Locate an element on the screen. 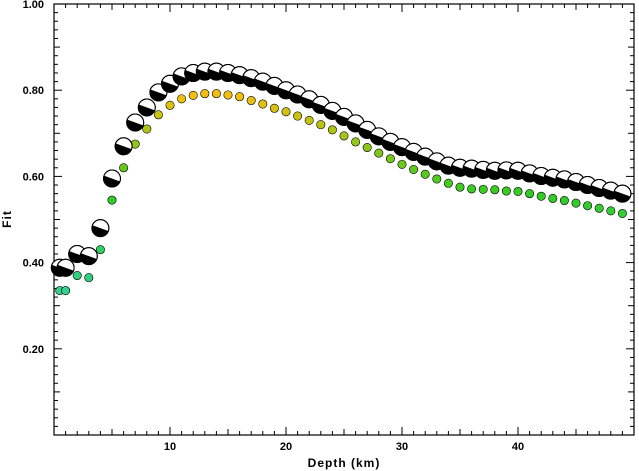 This screenshot has height=471, width=639. x-tick-label: 40 is located at coordinates (518, 447).